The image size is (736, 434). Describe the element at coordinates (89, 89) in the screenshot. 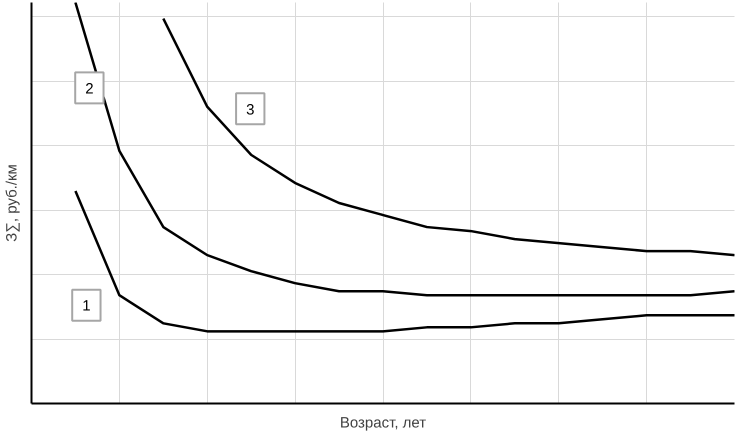

I see `series-label: 2` at that location.